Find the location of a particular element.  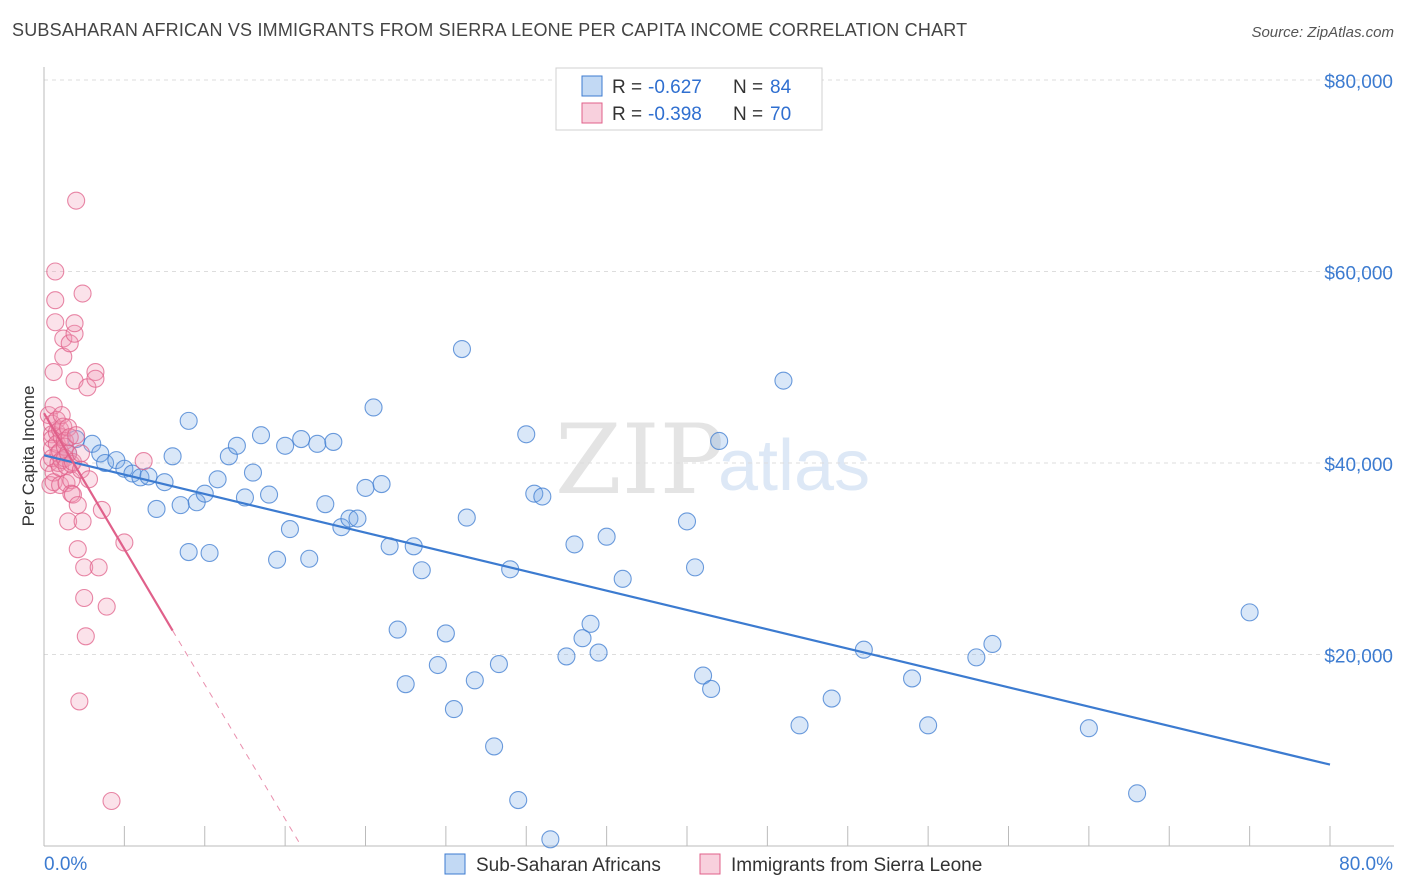

legend-n-label-1: N = is located at coordinates (748, 87).